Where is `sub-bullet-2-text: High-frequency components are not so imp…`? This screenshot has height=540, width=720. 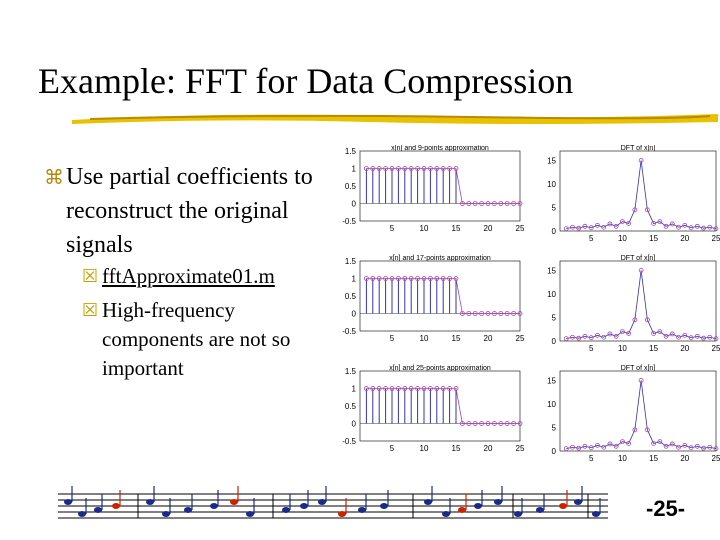 sub-bullet-2-text: High-frequency components are not so imp… is located at coordinates (196, 339).